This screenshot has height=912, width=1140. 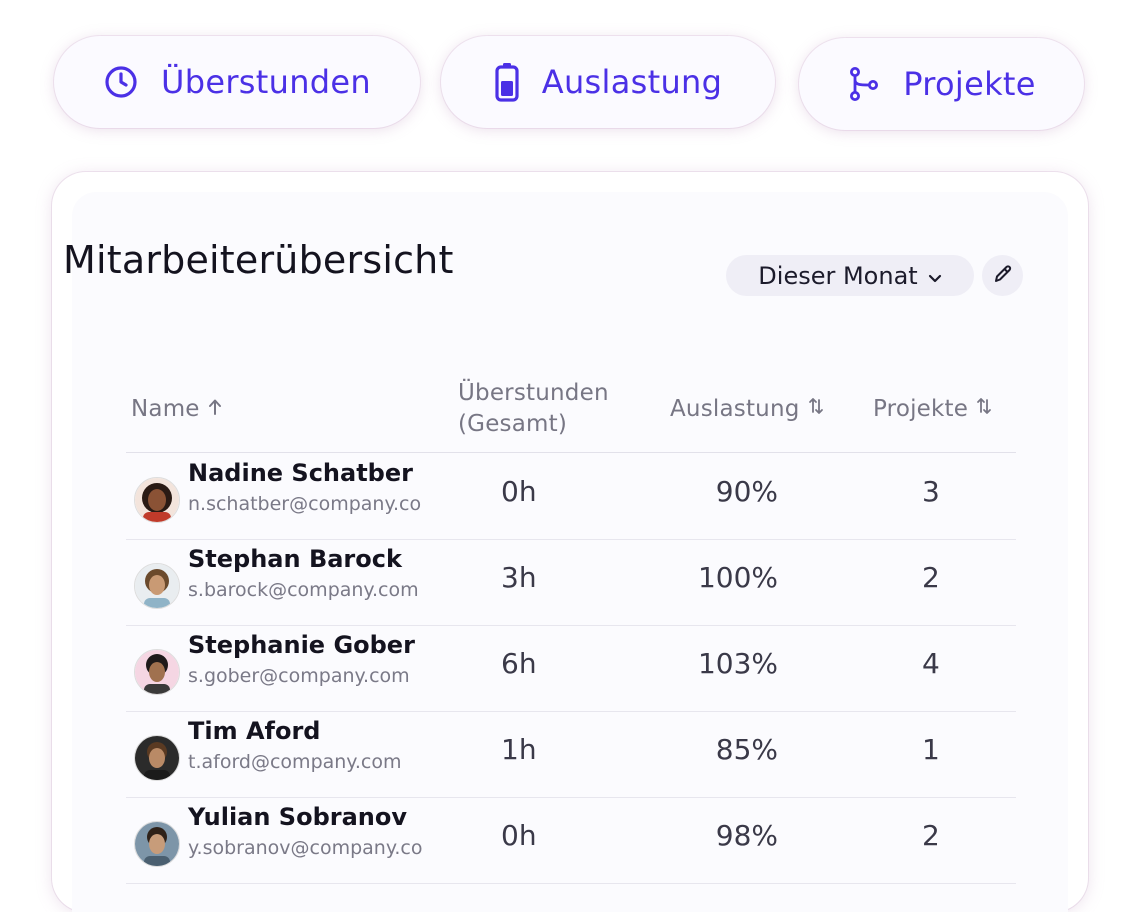 What do you see at coordinates (305, 504) in the screenshot?
I see `employee-email: n.schatber@company.com` at bounding box center [305, 504].